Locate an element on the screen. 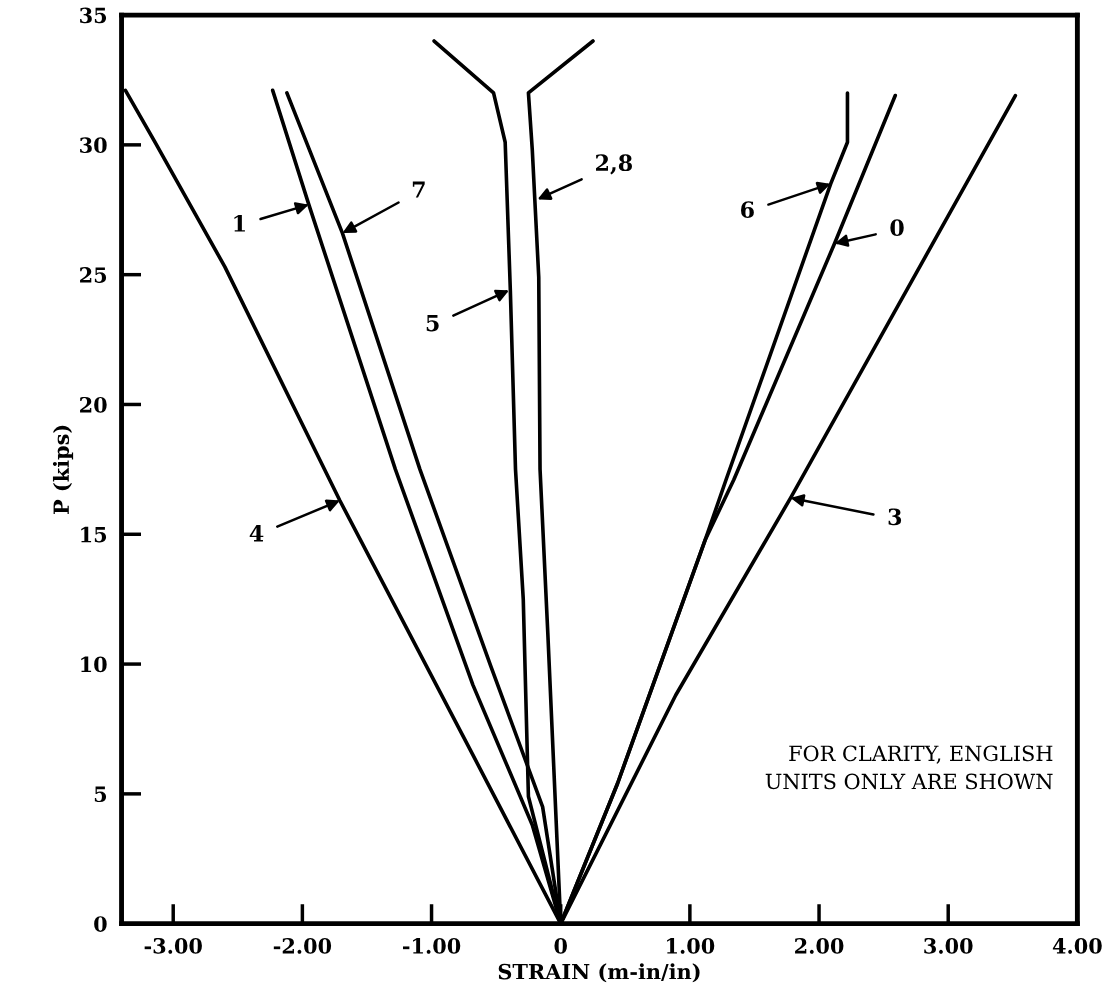 This screenshot has width=1105, height=1004. y-tick-label: 30 is located at coordinates (93, 145).